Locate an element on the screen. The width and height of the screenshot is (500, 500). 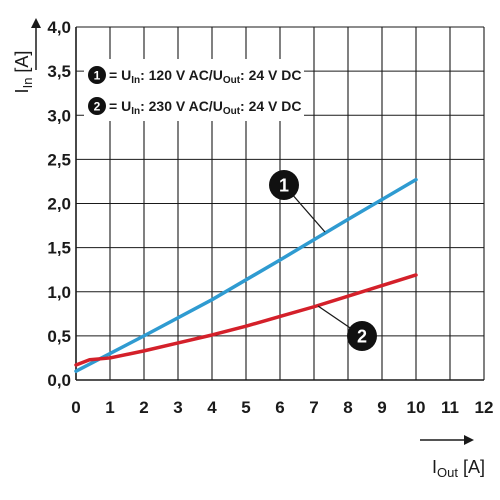
y-tick-label: 2,5 is located at coordinates (59, 159).